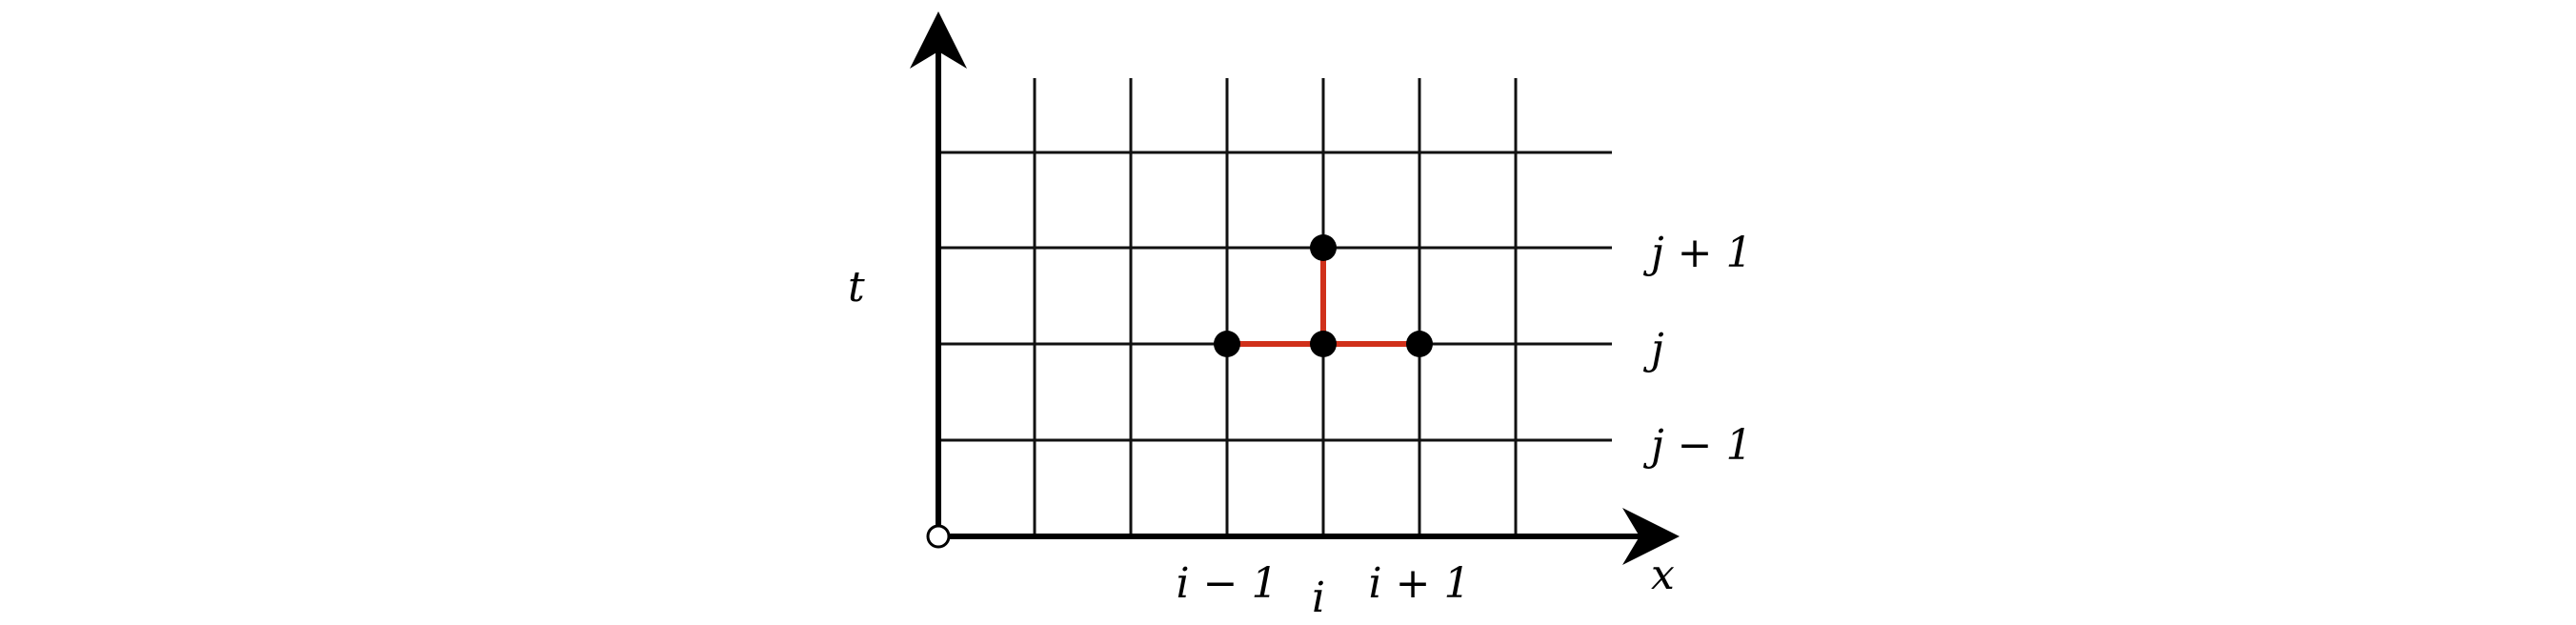  Describe the element at coordinates (1697, 253) in the screenshot. I see `row-label-upper: j + 1` at that location.